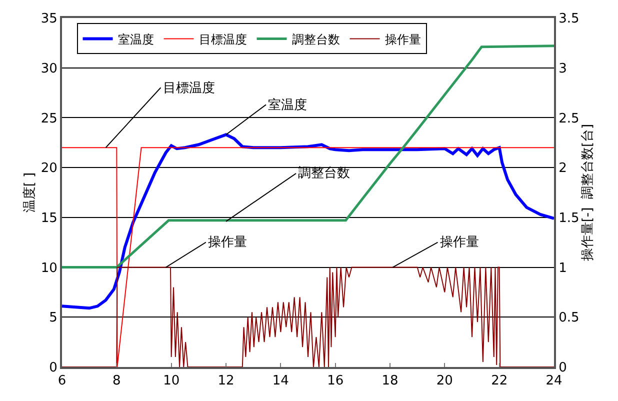  What do you see at coordinates (49, 118) in the screenshot?
I see `y-tick-label: 25` at bounding box center [49, 118].